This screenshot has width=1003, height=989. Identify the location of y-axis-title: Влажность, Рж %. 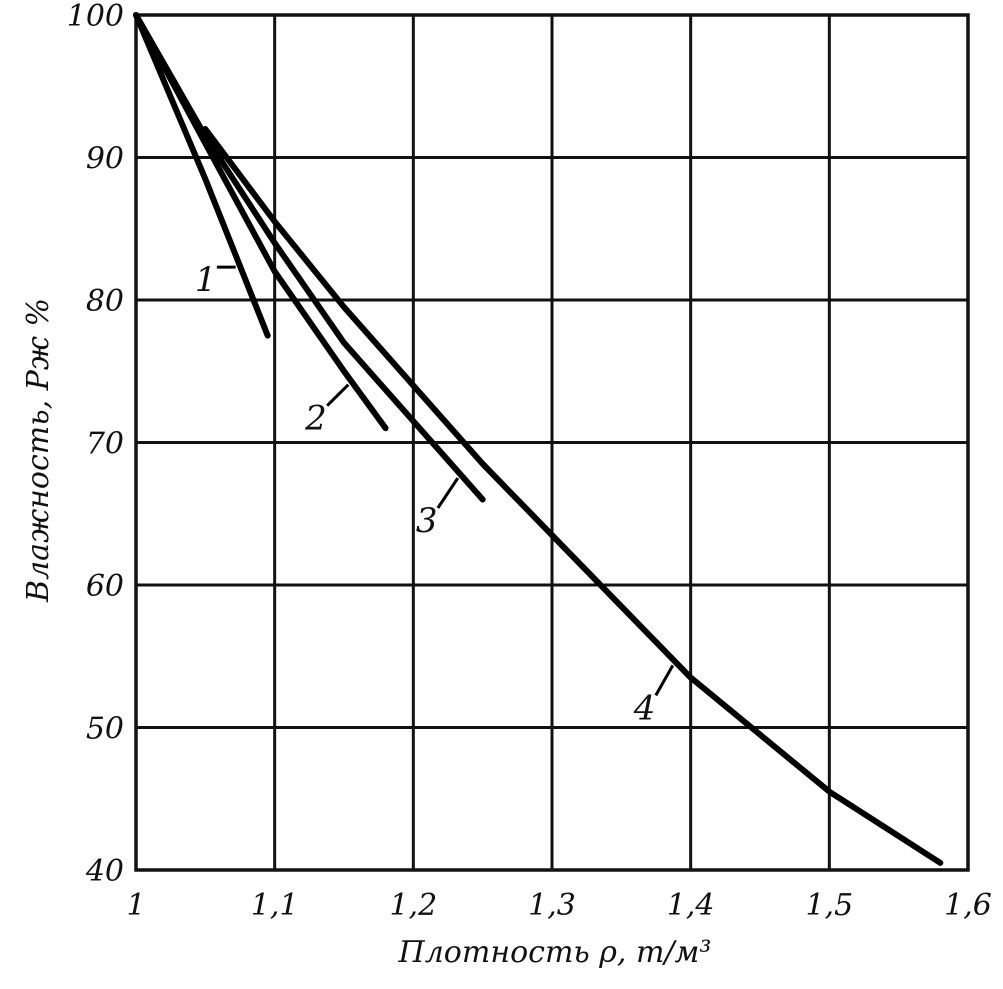
(38, 450).